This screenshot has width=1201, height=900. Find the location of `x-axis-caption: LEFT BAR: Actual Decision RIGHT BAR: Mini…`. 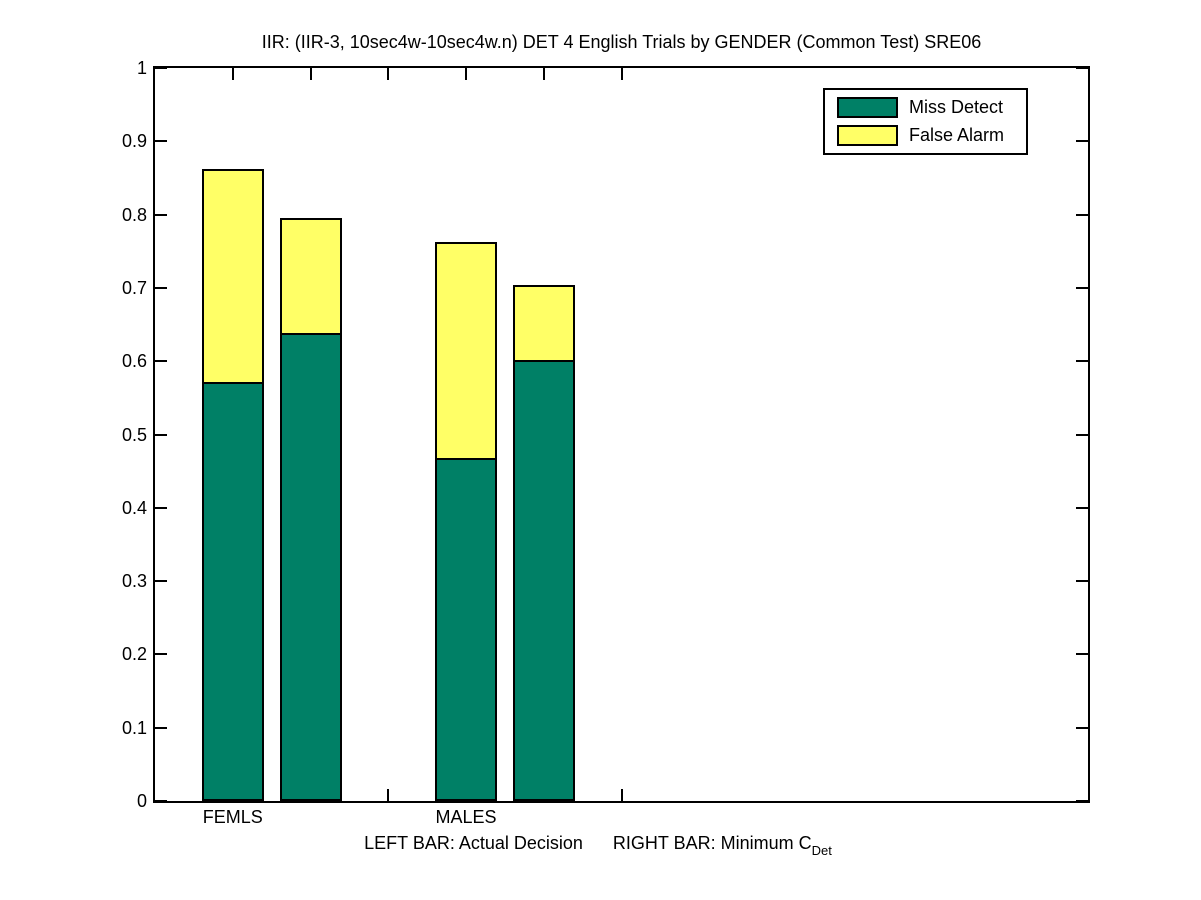

x-axis-caption: LEFT BAR: Actual Decision RIGHT BAR: Mini… is located at coordinates (598, 847).